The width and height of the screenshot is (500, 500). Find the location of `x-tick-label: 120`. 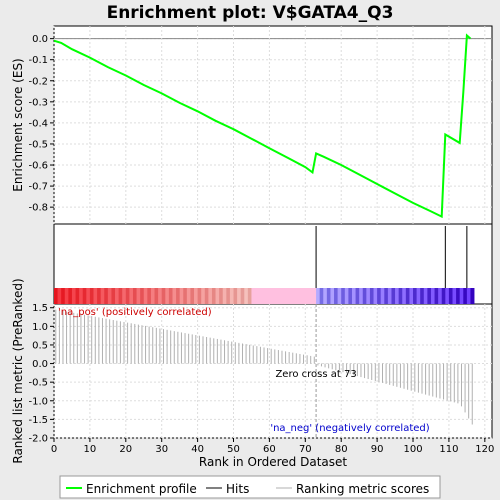

x-tick-label: 120 is located at coordinates (484, 449).